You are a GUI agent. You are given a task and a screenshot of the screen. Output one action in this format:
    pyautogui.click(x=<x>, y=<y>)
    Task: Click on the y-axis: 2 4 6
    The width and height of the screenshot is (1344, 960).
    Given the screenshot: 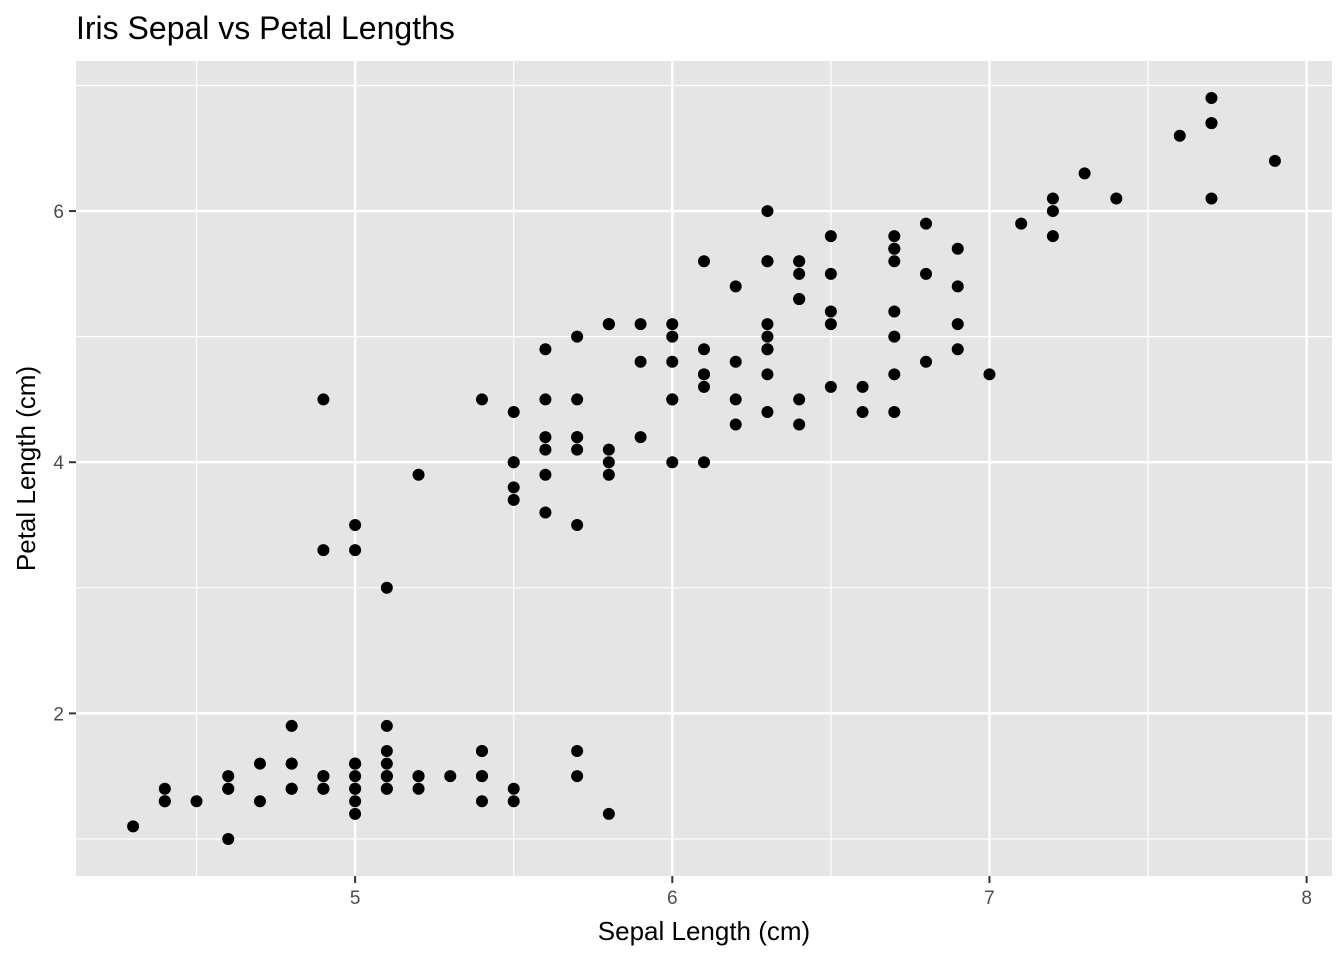 What is the action you would take?
    pyautogui.click(x=64, y=463)
    